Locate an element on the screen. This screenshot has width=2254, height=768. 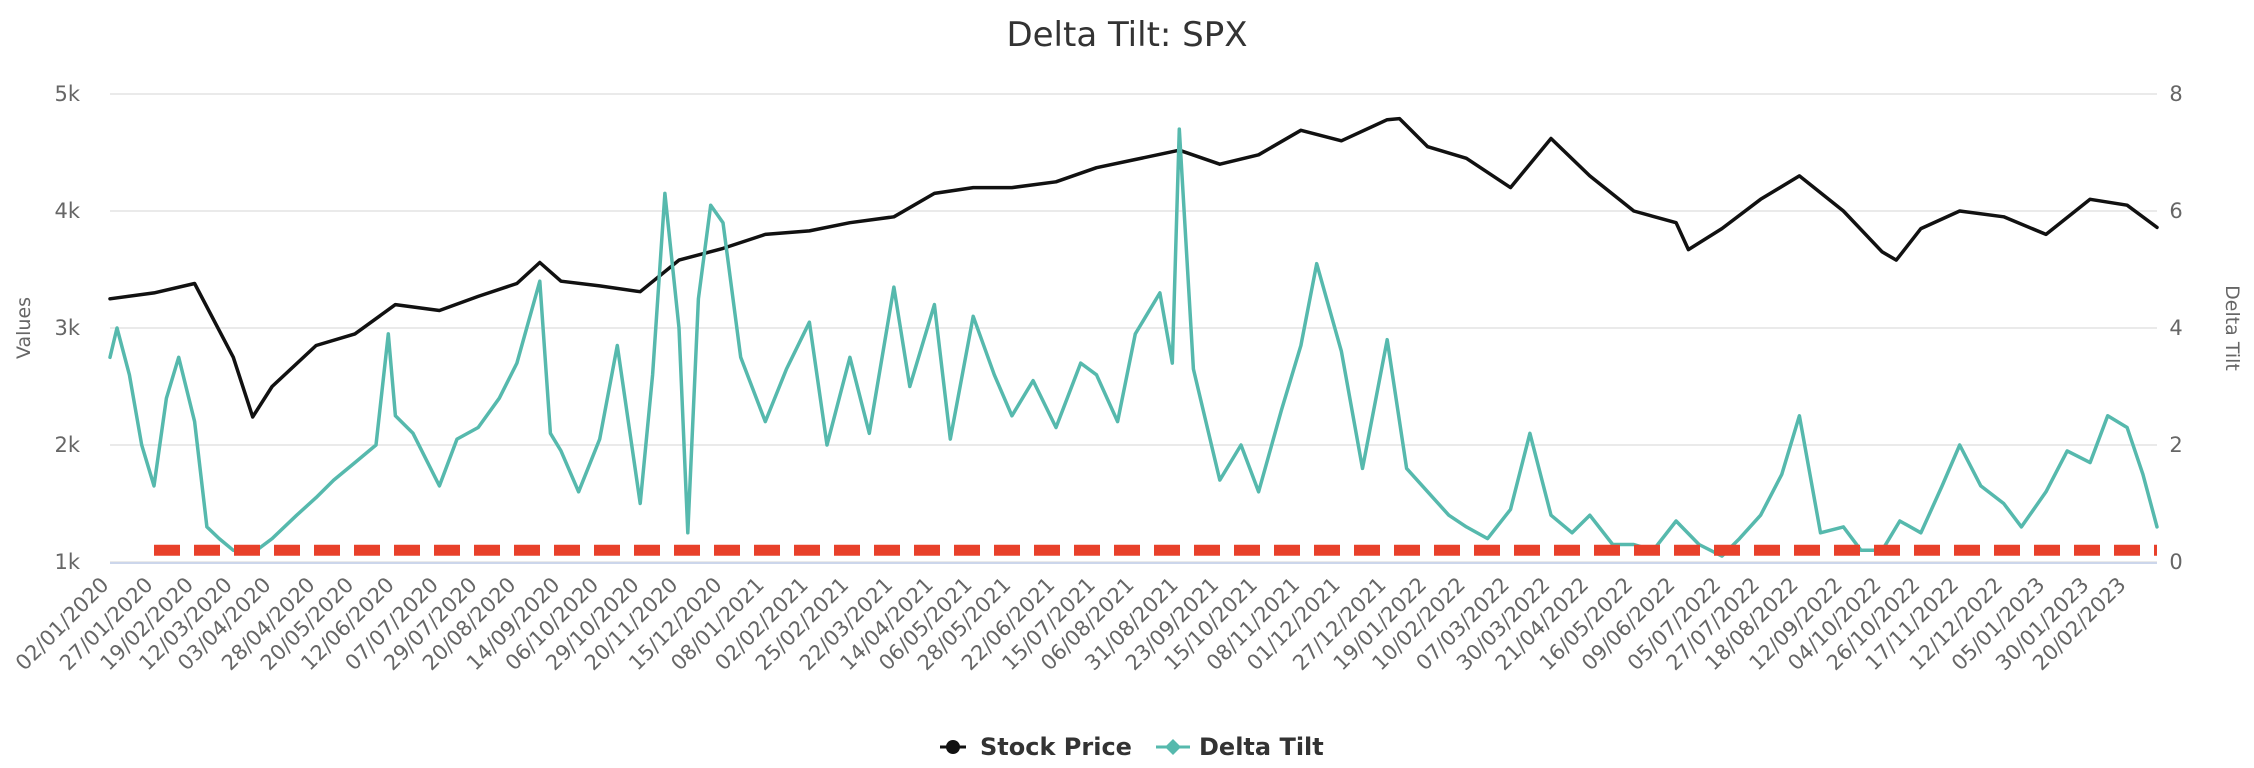
right-tick-label: 0 is located at coordinates (2175, 562).